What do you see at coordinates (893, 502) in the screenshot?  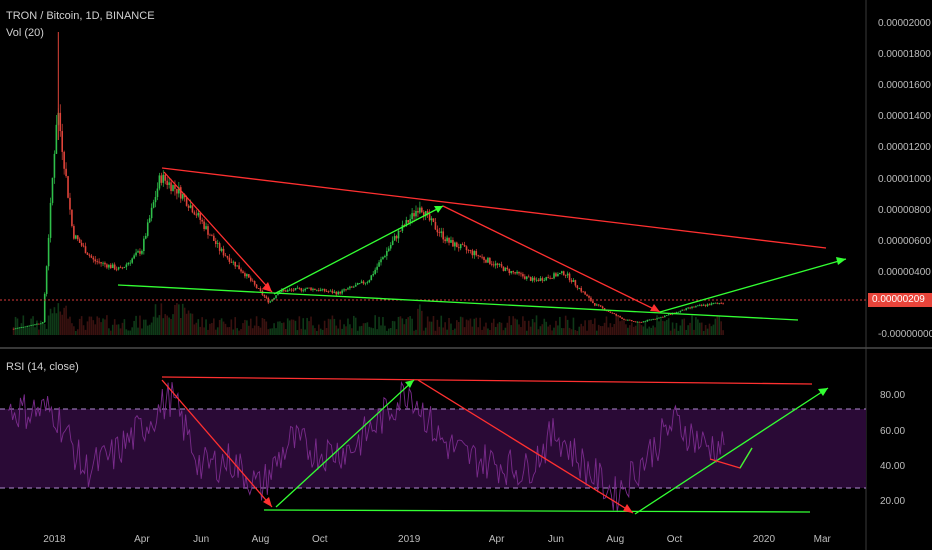 I see `rsi-tick-label: 20.00` at bounding box center [893, 502].